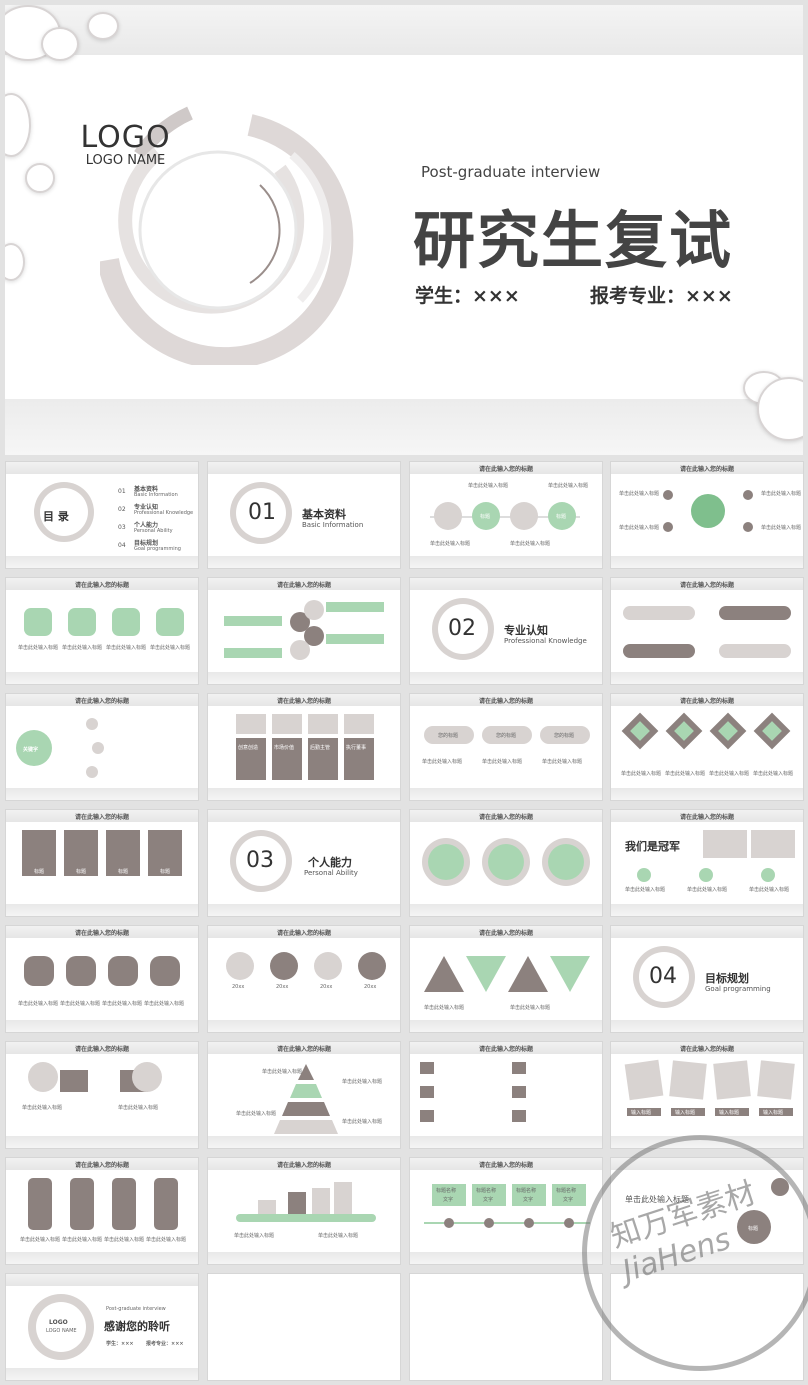 The image size is (808, 1385). Describe the element at coordinates (356, 748) in the screenshot. I see `card-label: 执行董事` at that location.